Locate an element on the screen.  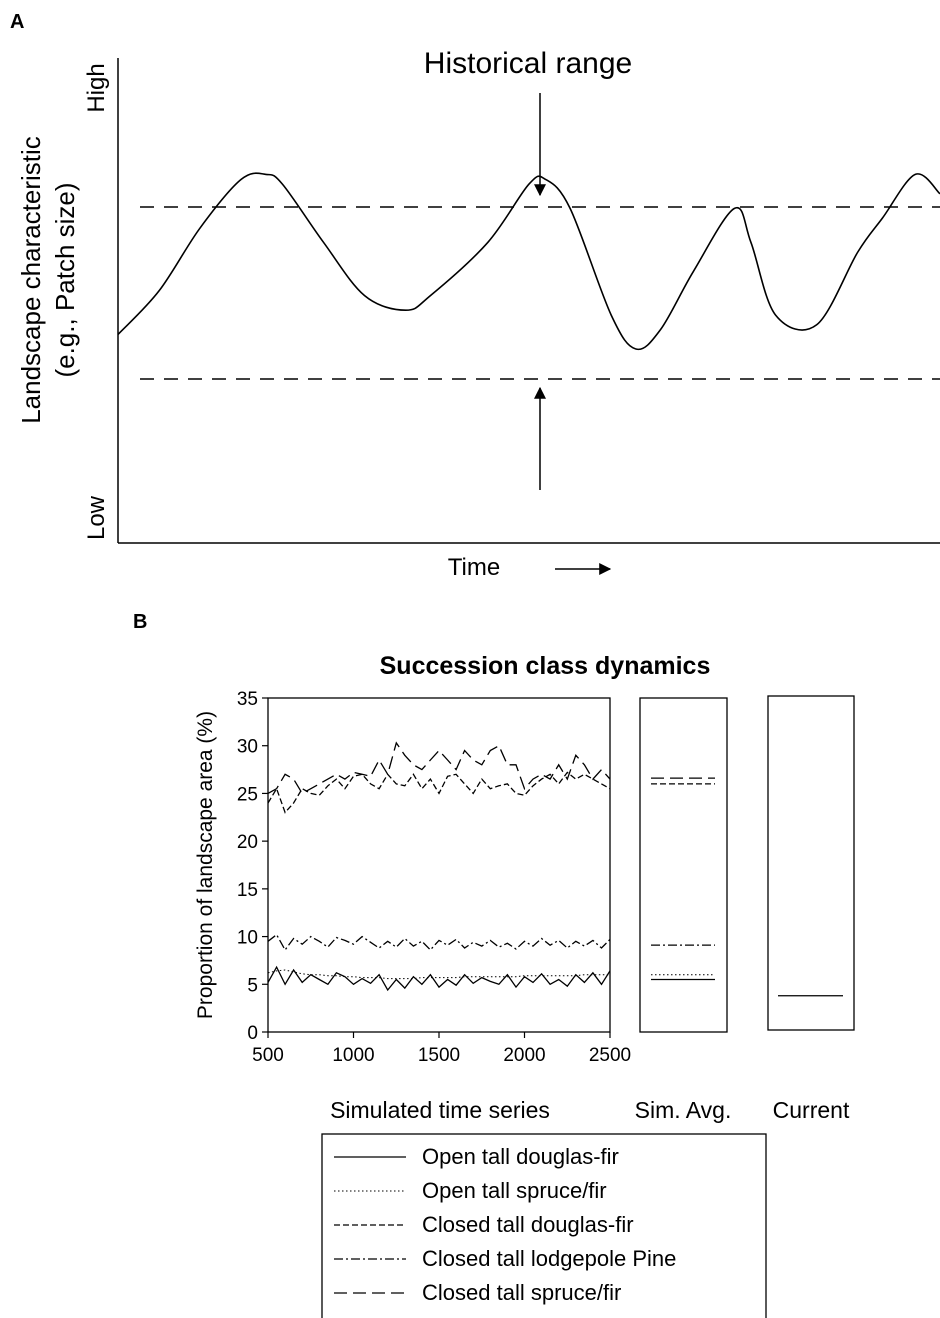
legend-label: Closed tall douglas-fir is located at coordinates (528, 1224).